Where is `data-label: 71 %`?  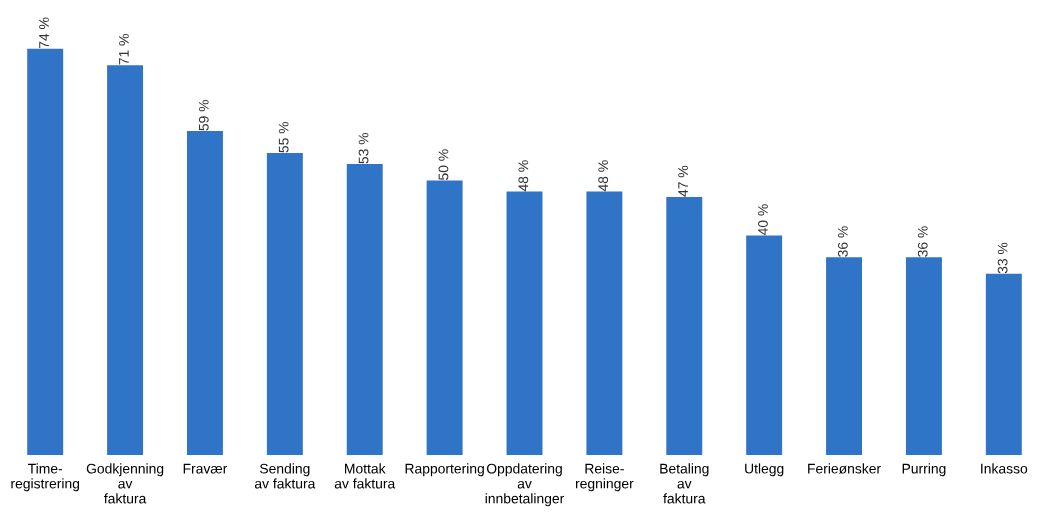
data-label: 71 % is located at coordinates (124, 49).